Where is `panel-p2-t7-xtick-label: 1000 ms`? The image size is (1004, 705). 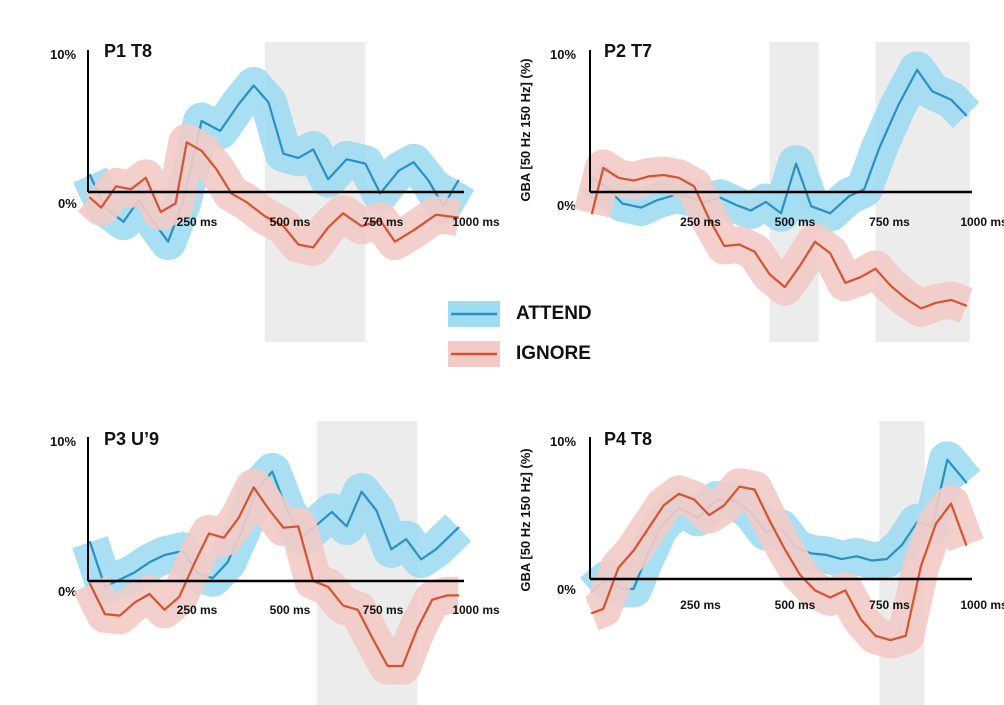
panel-p2-t7-xtick-label: 1000 ms is located at coordinates (982, 222).